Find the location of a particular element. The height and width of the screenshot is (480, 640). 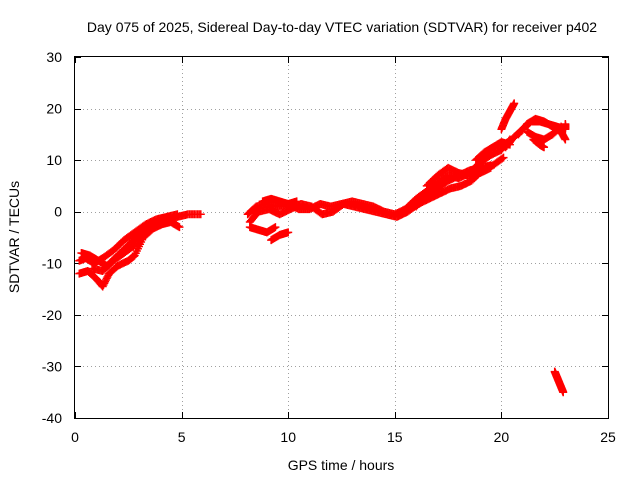

x-tick-label: 5 is located at coordinates (182, 437).